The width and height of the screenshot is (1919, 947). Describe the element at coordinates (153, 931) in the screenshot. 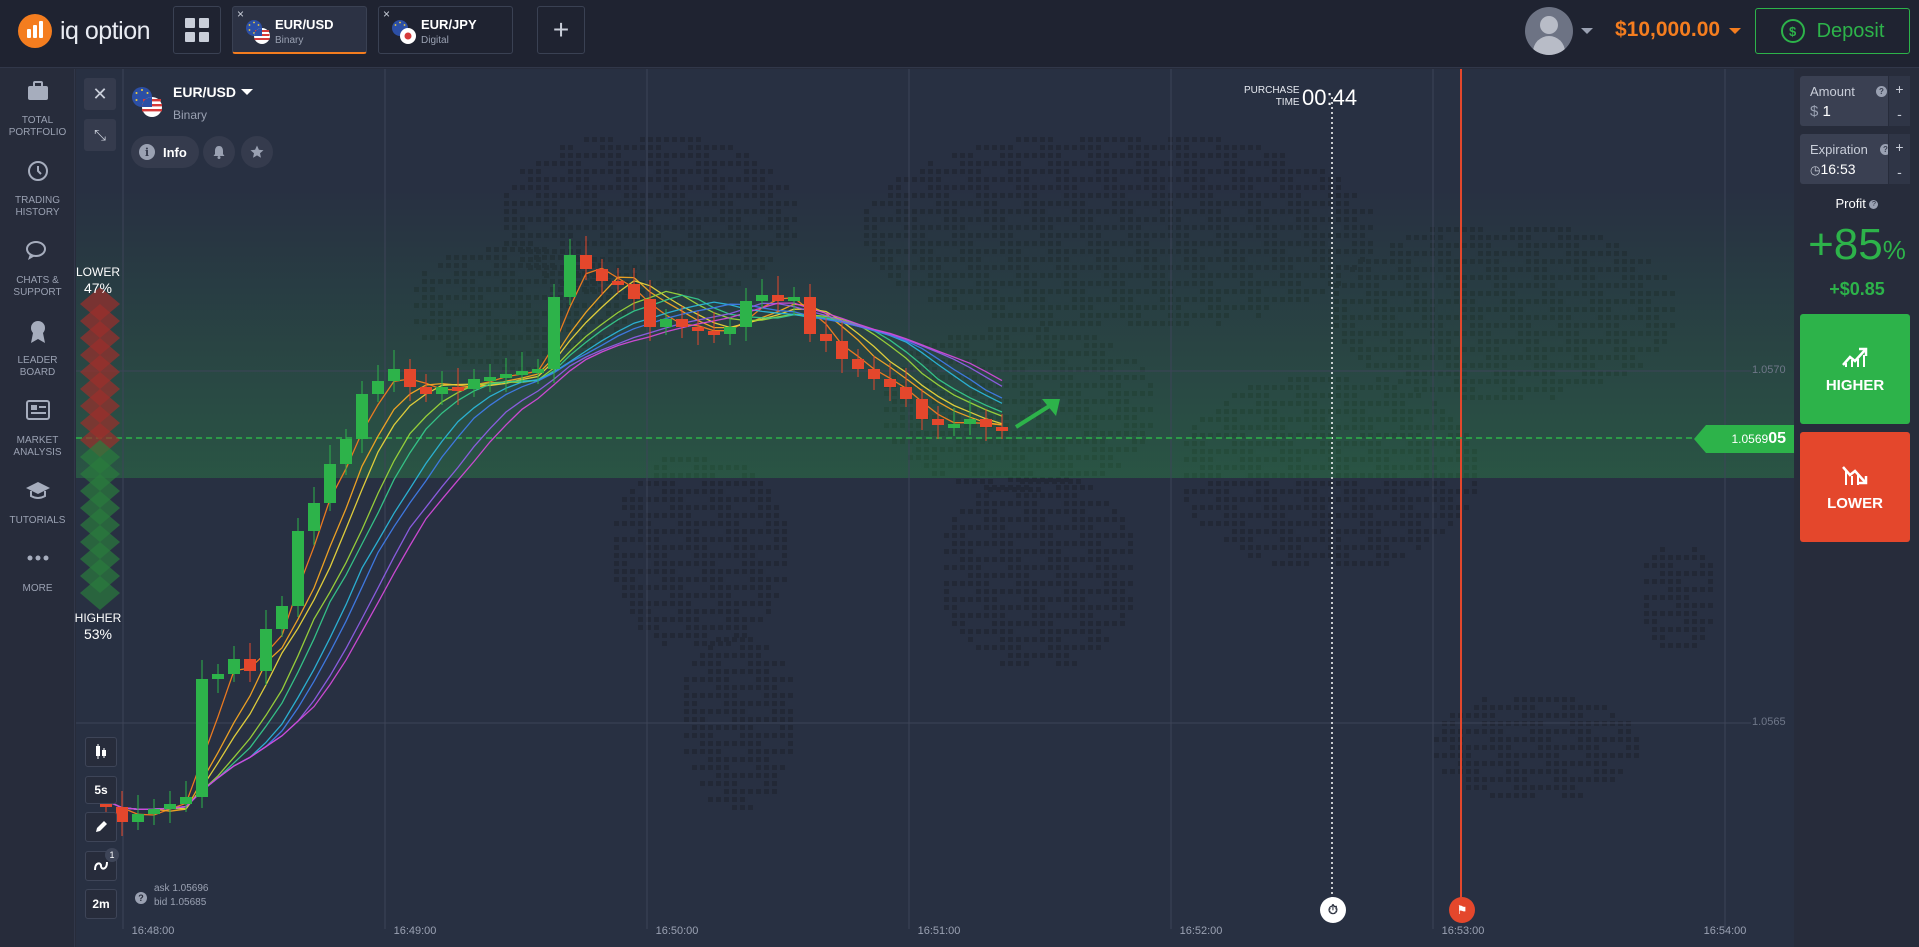

I see `time-axis-label: 16:48:00` at that location.